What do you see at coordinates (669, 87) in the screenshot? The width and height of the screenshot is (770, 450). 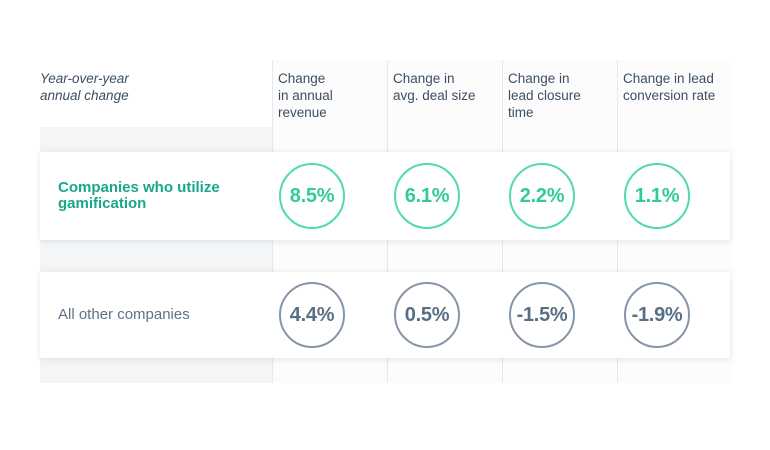 I see `column-header-lead-conversion-rate: Change in lead conversion rate` at bounding box center [669, 87].